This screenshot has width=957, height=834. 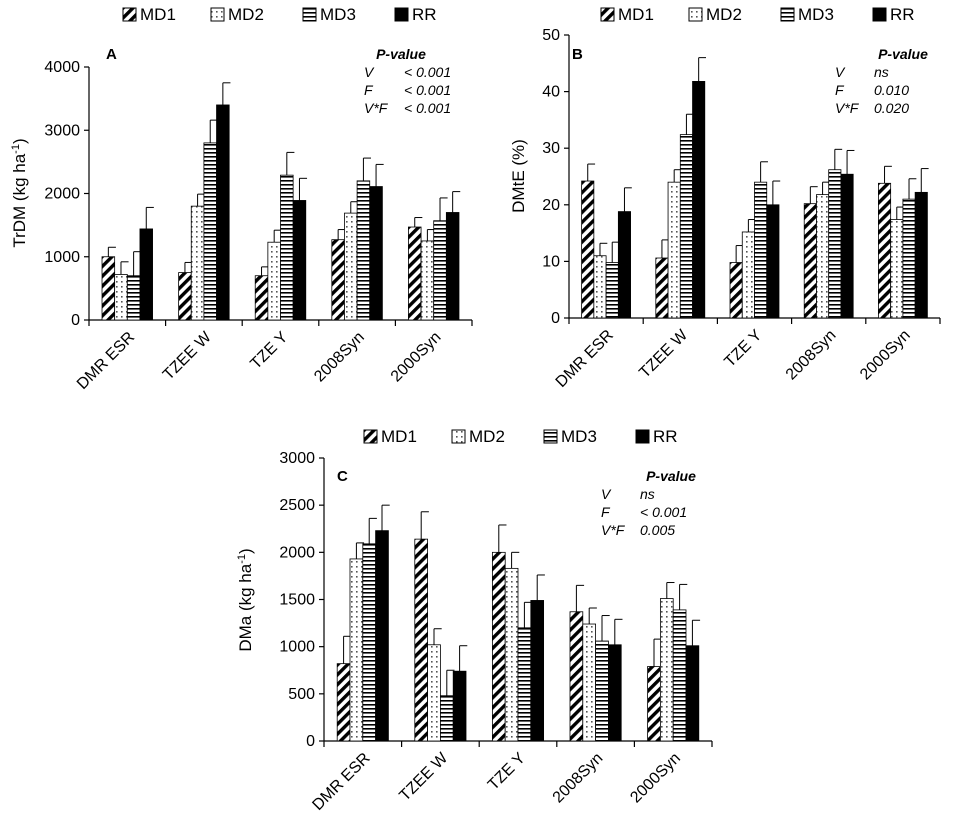 I want to click on pvalue-value: < 0.001, so click(x=663, y=512).